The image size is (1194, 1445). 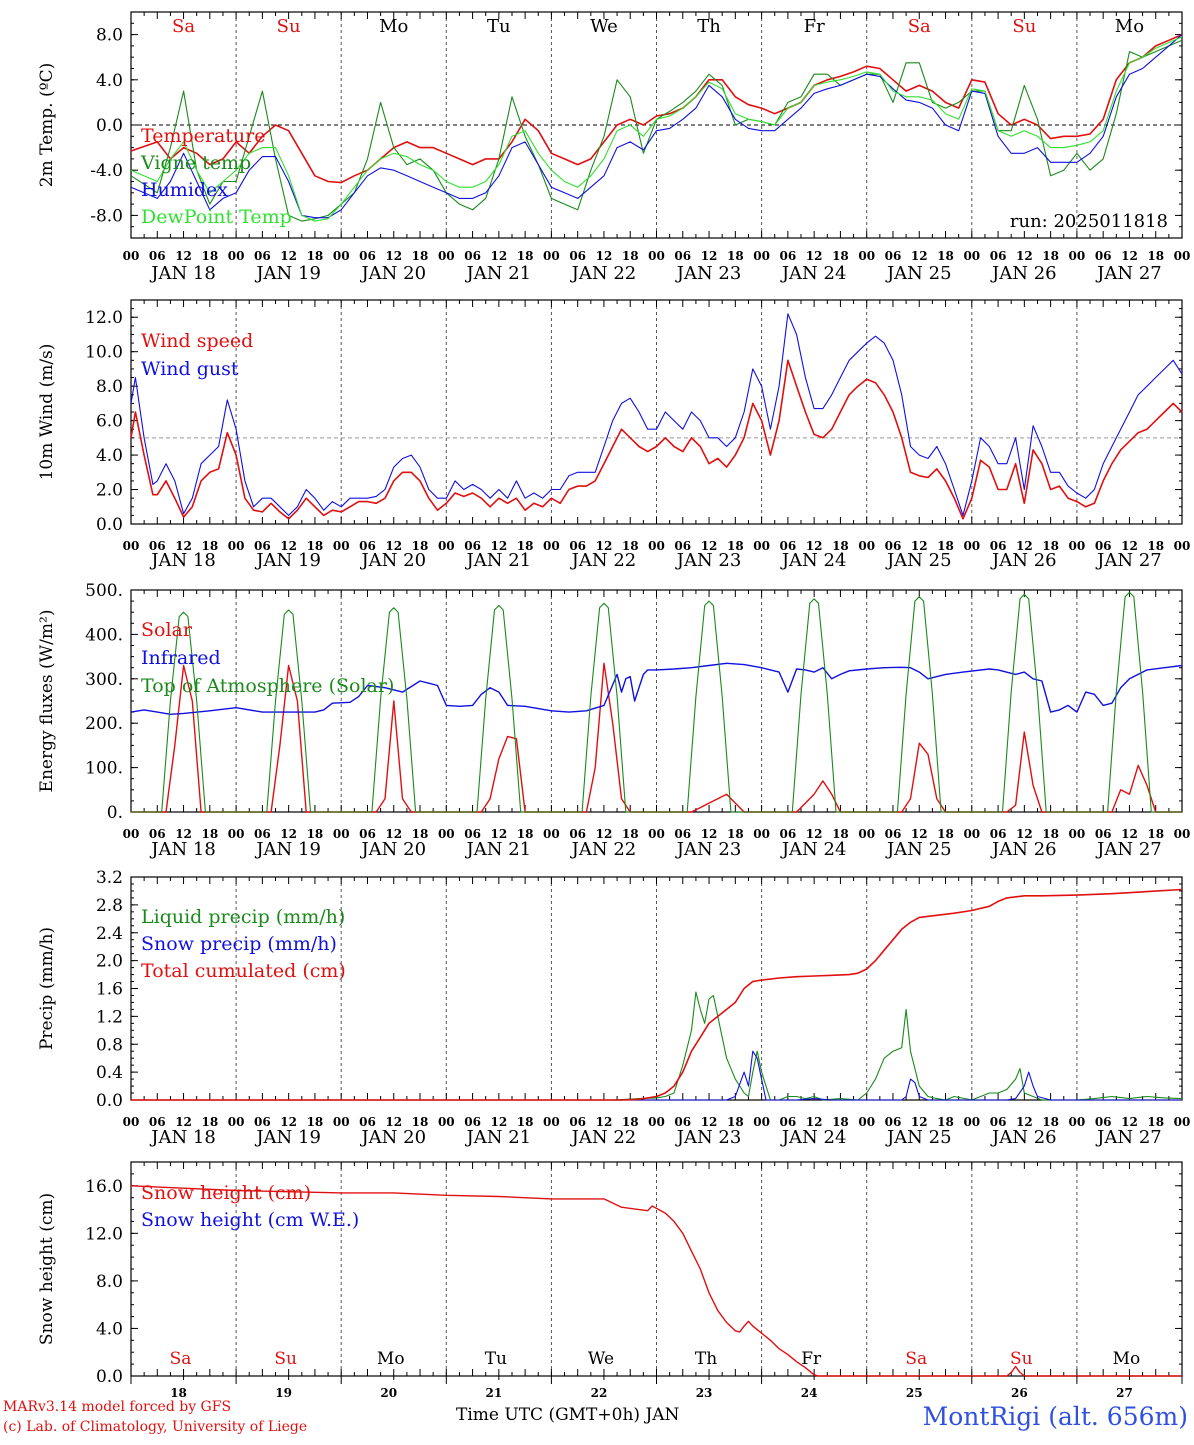 I want to click on weekday-label: Mo, so click(x=391, y=1359).